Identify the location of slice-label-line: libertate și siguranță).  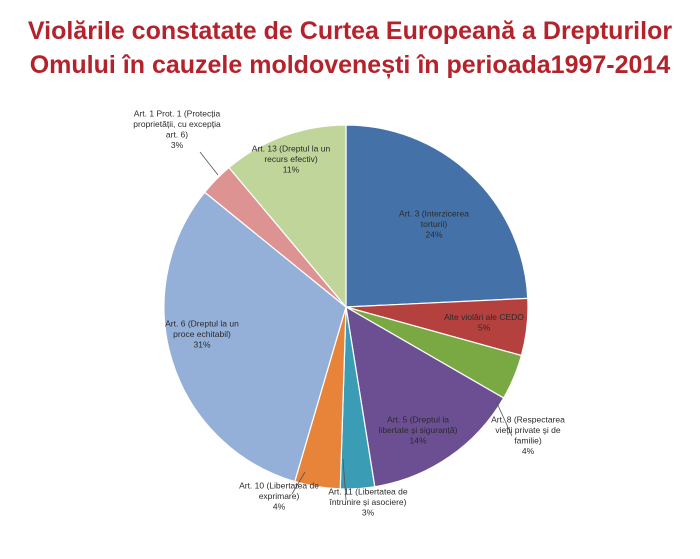
(418, 430).